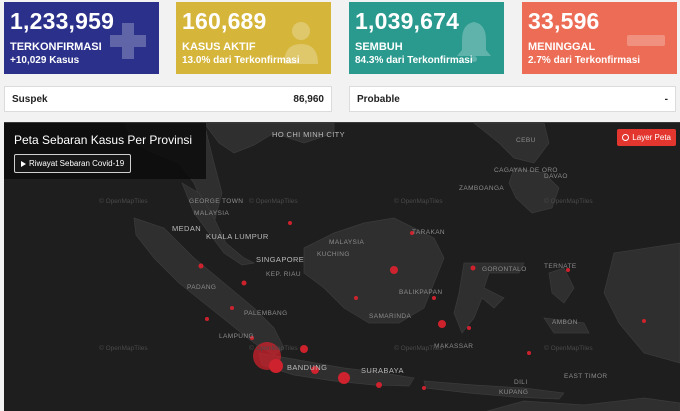 The height and width of the screenshot is (411, 680). I want to click on deaths-sub: 2.7% dari Terkonfirmasi, so click(584, 60).